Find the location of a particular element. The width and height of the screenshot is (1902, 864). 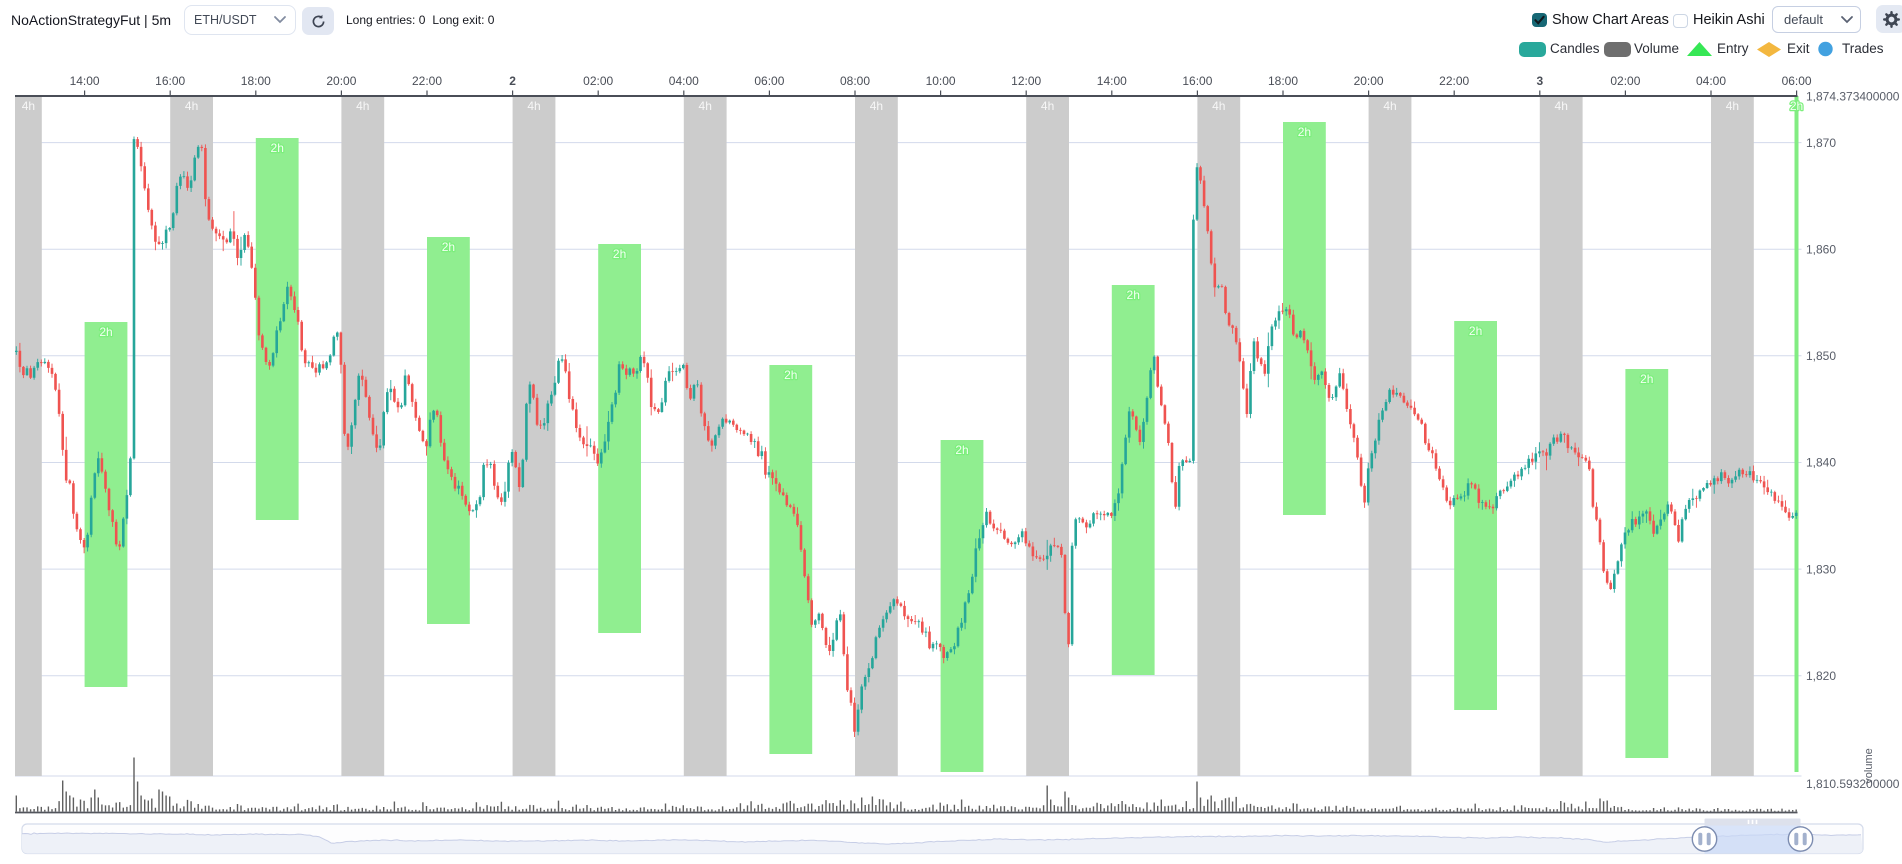

svg-text: 1,840 is located at coordinates (1821, 463).